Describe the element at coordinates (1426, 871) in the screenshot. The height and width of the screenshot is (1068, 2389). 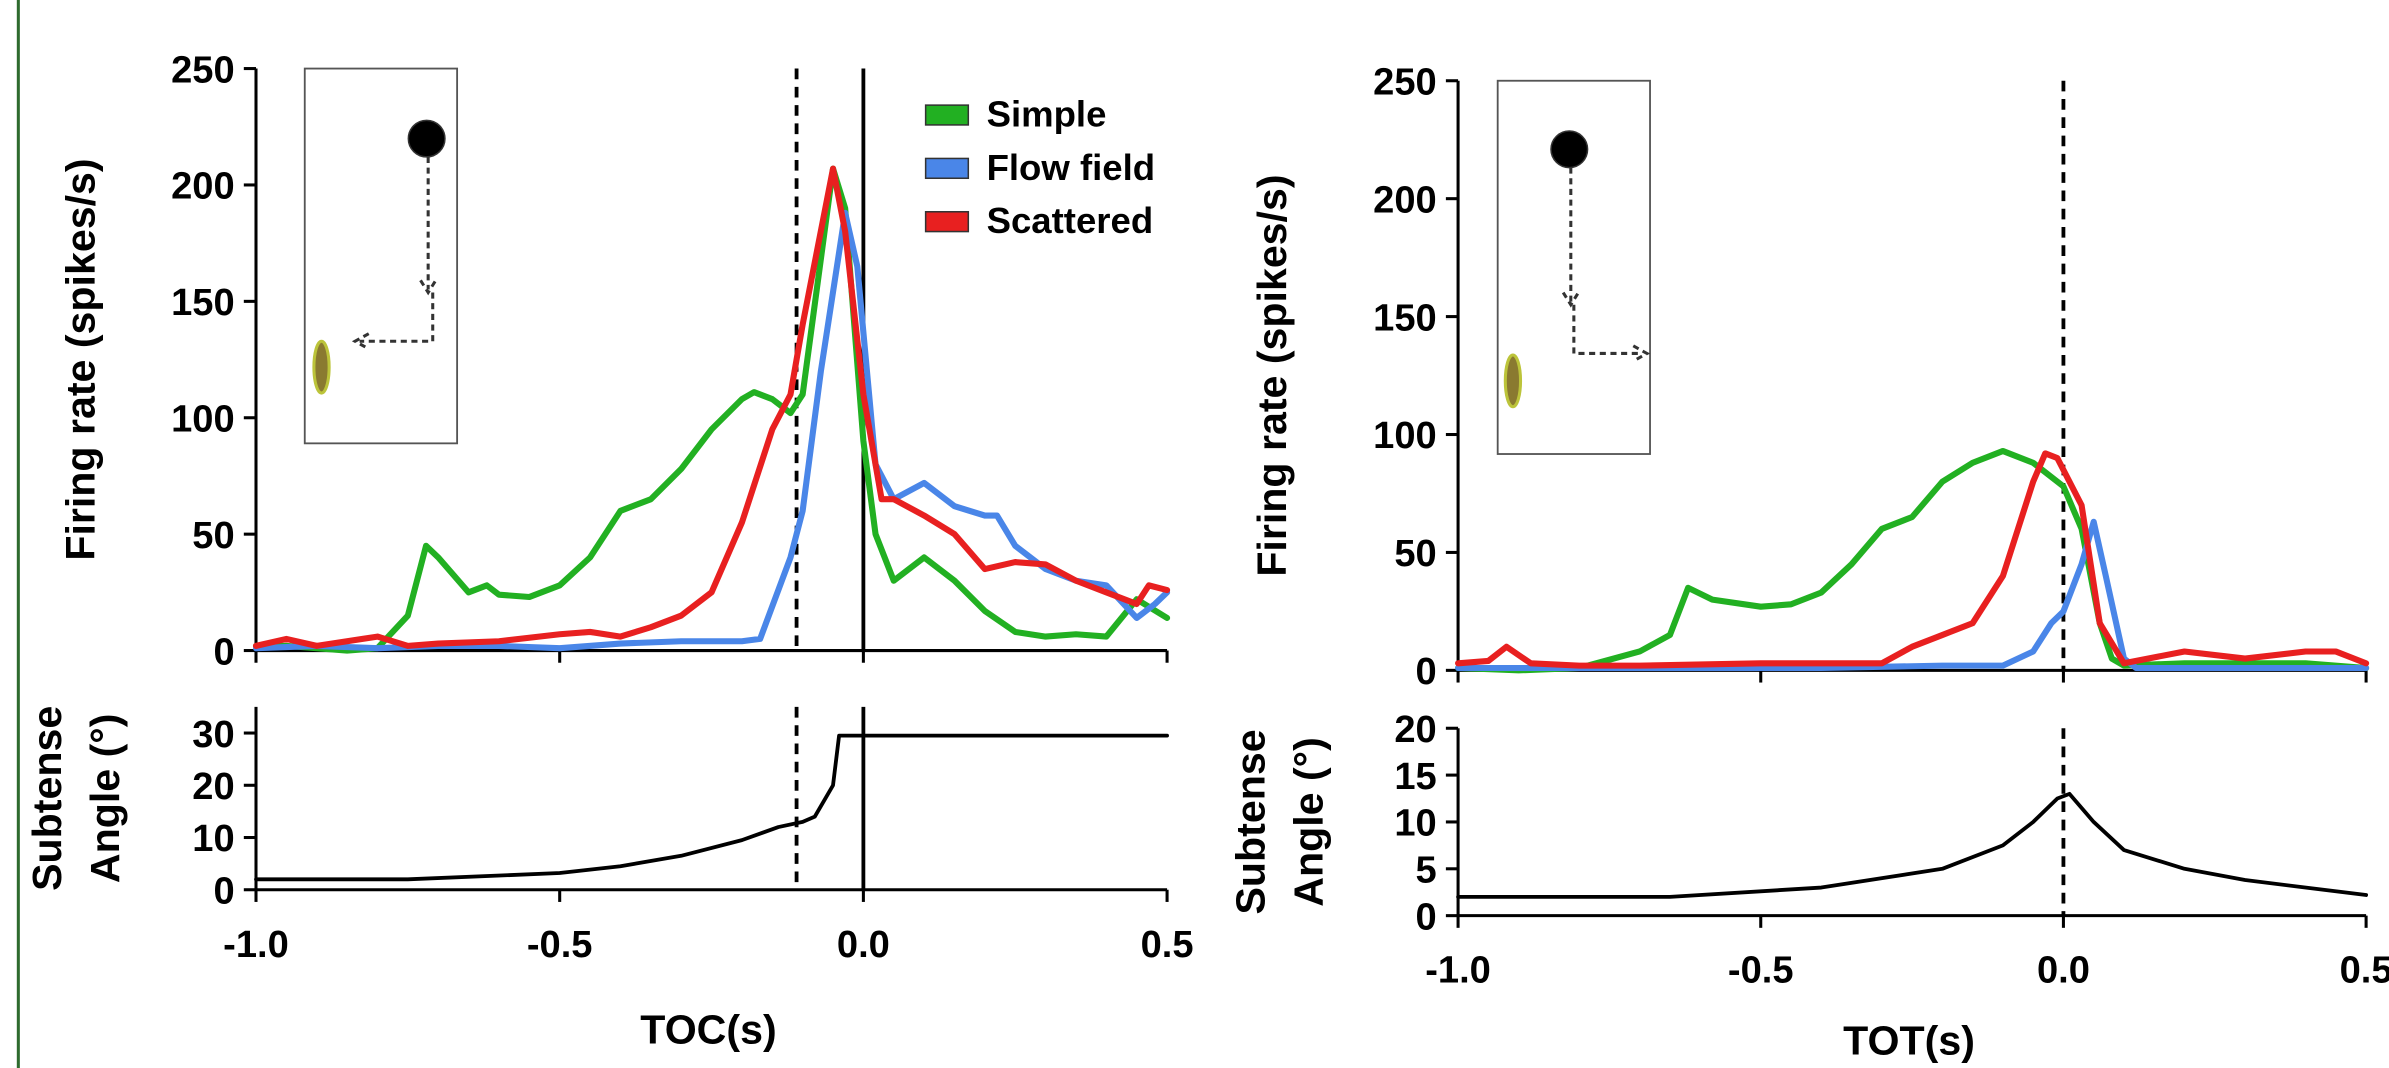
I see `y-tick-label: 5` at that location.